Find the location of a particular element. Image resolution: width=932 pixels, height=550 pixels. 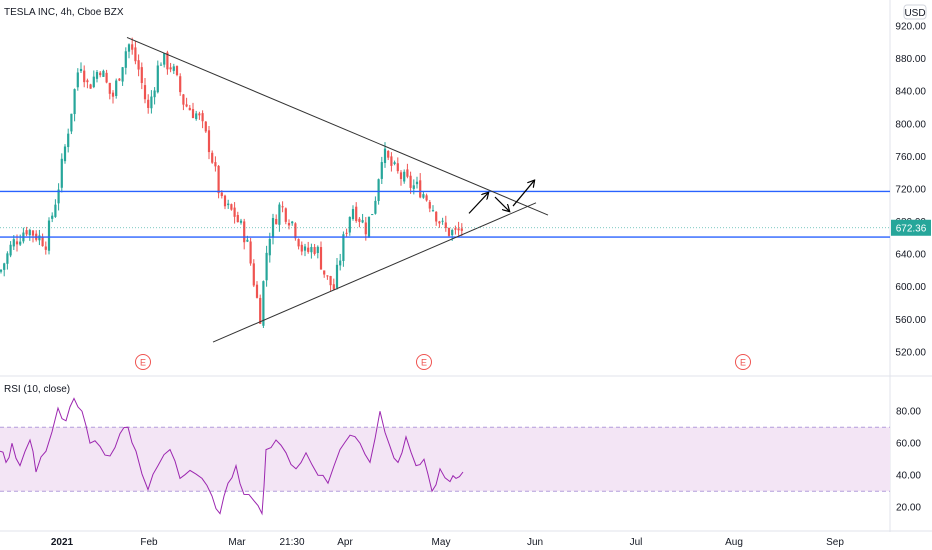

time-axis: 2021 Feb Mar 21:30 Apr May Jun Jul Aug Sep is located at coordinates (447, 542).